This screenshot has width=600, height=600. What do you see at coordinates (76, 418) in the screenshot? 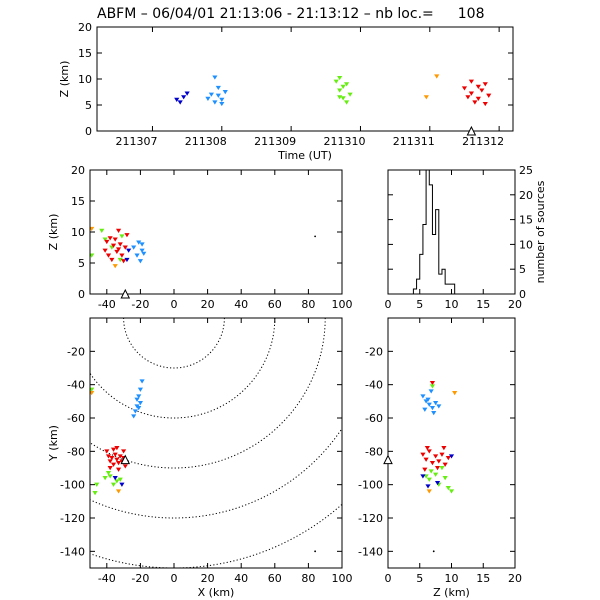
I see `y-tick-label: -60` at bounding box center [76, 418].